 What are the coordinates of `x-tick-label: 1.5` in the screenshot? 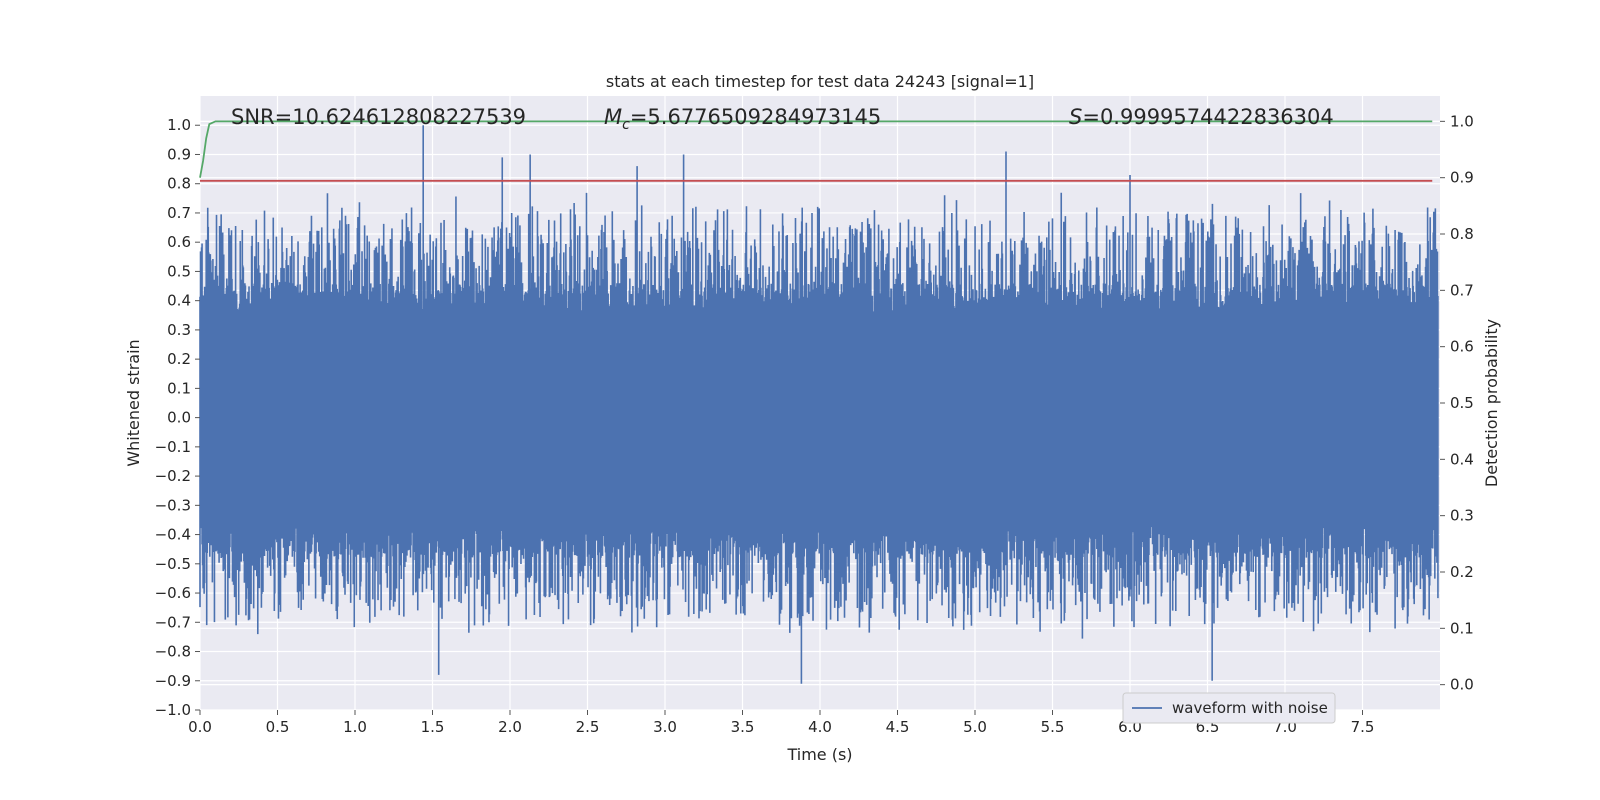 It's located at (433, 727).